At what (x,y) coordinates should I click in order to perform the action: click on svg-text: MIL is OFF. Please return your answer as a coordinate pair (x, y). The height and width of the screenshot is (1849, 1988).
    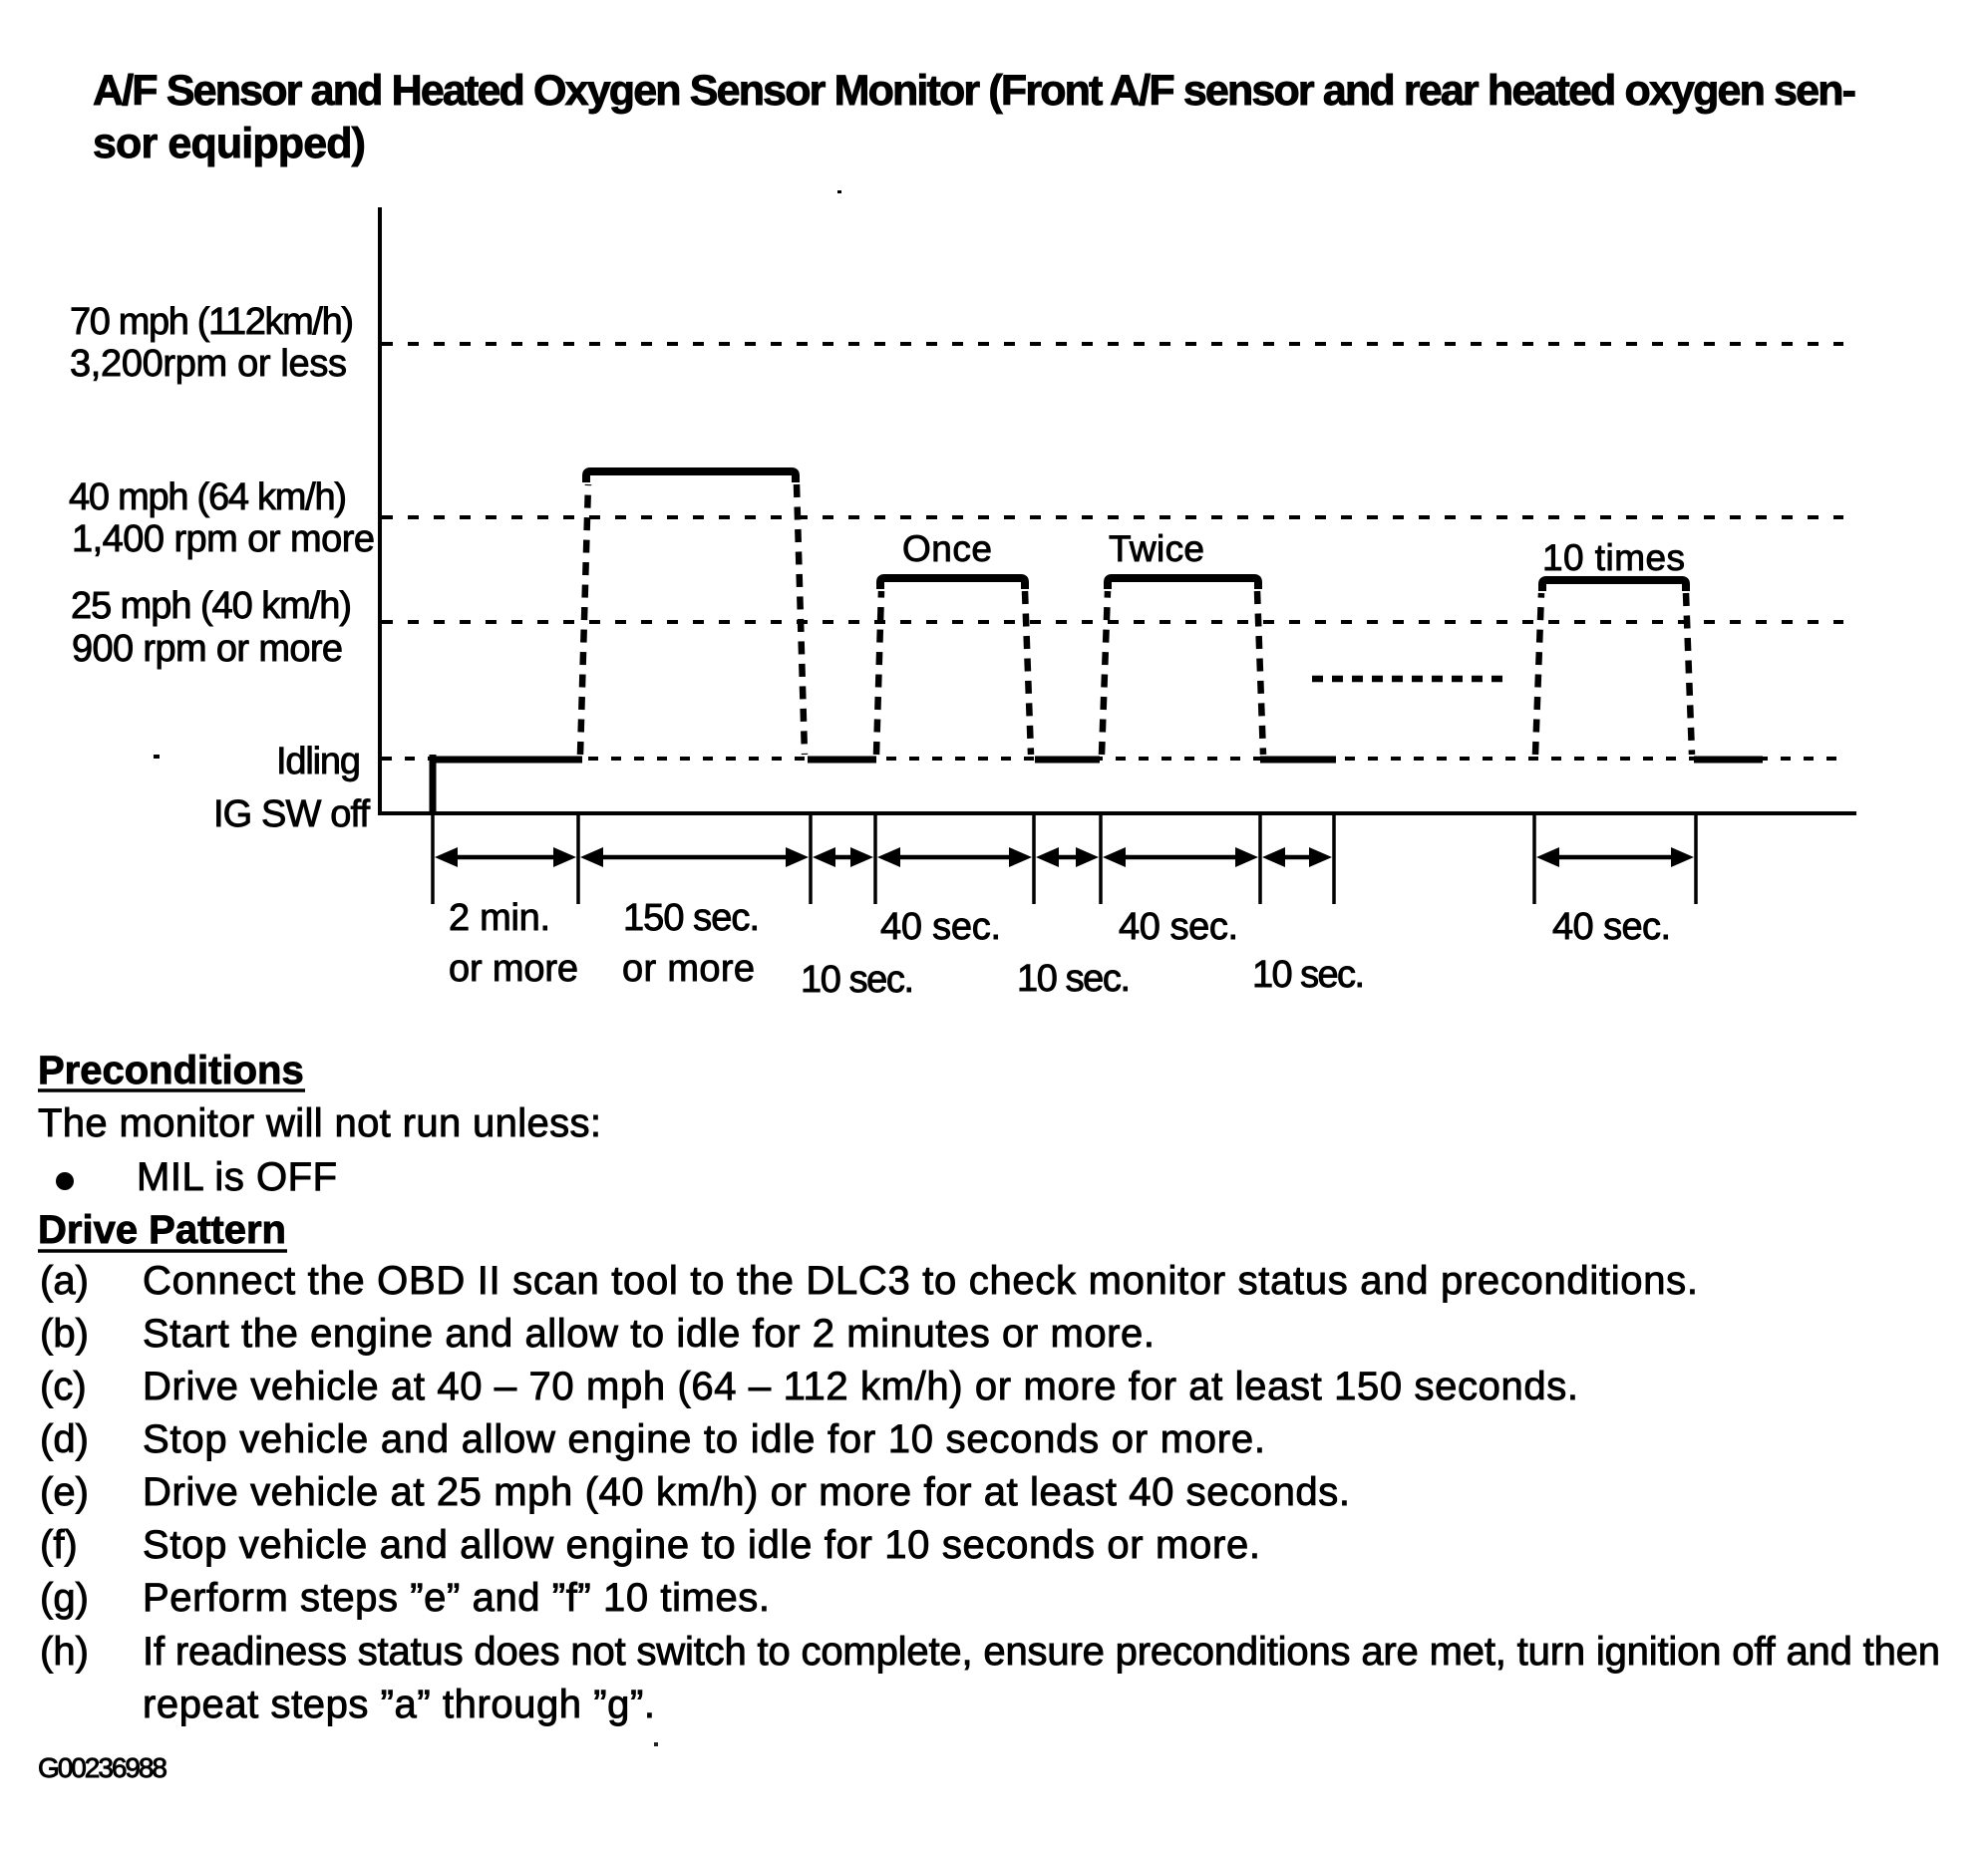
    Looking at the image, I should click on (237, 1177).